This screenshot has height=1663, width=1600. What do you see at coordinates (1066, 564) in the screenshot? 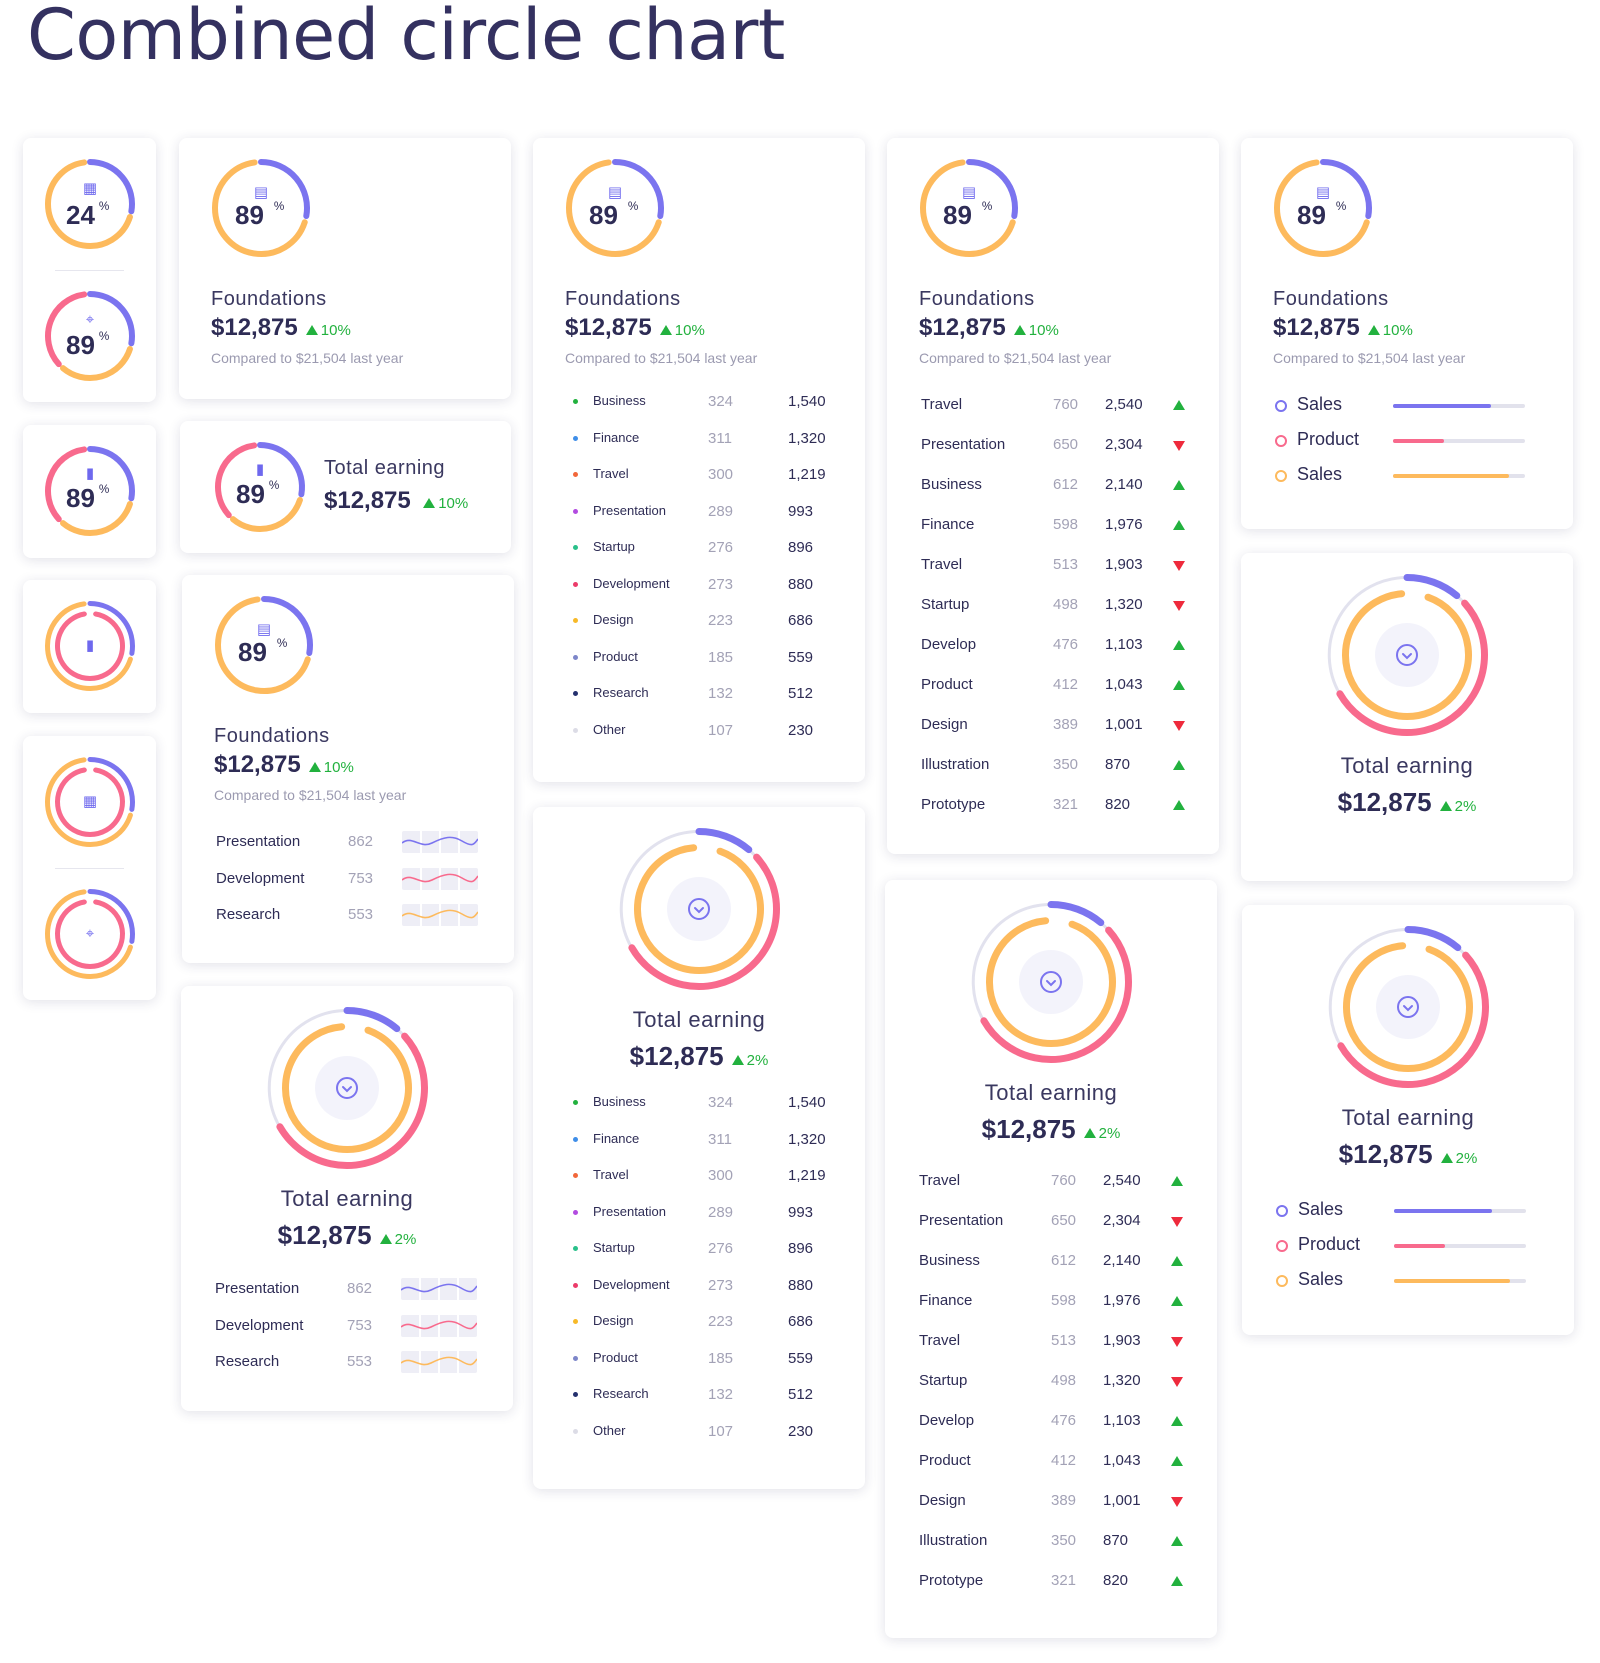
I see `item-count: 513` at bounding box center [1066, 564].